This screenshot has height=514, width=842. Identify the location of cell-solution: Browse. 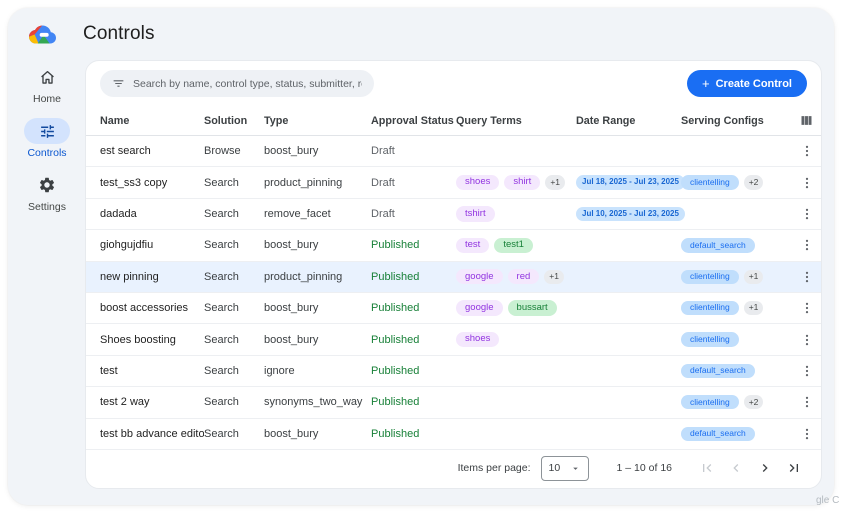
(222, 151).